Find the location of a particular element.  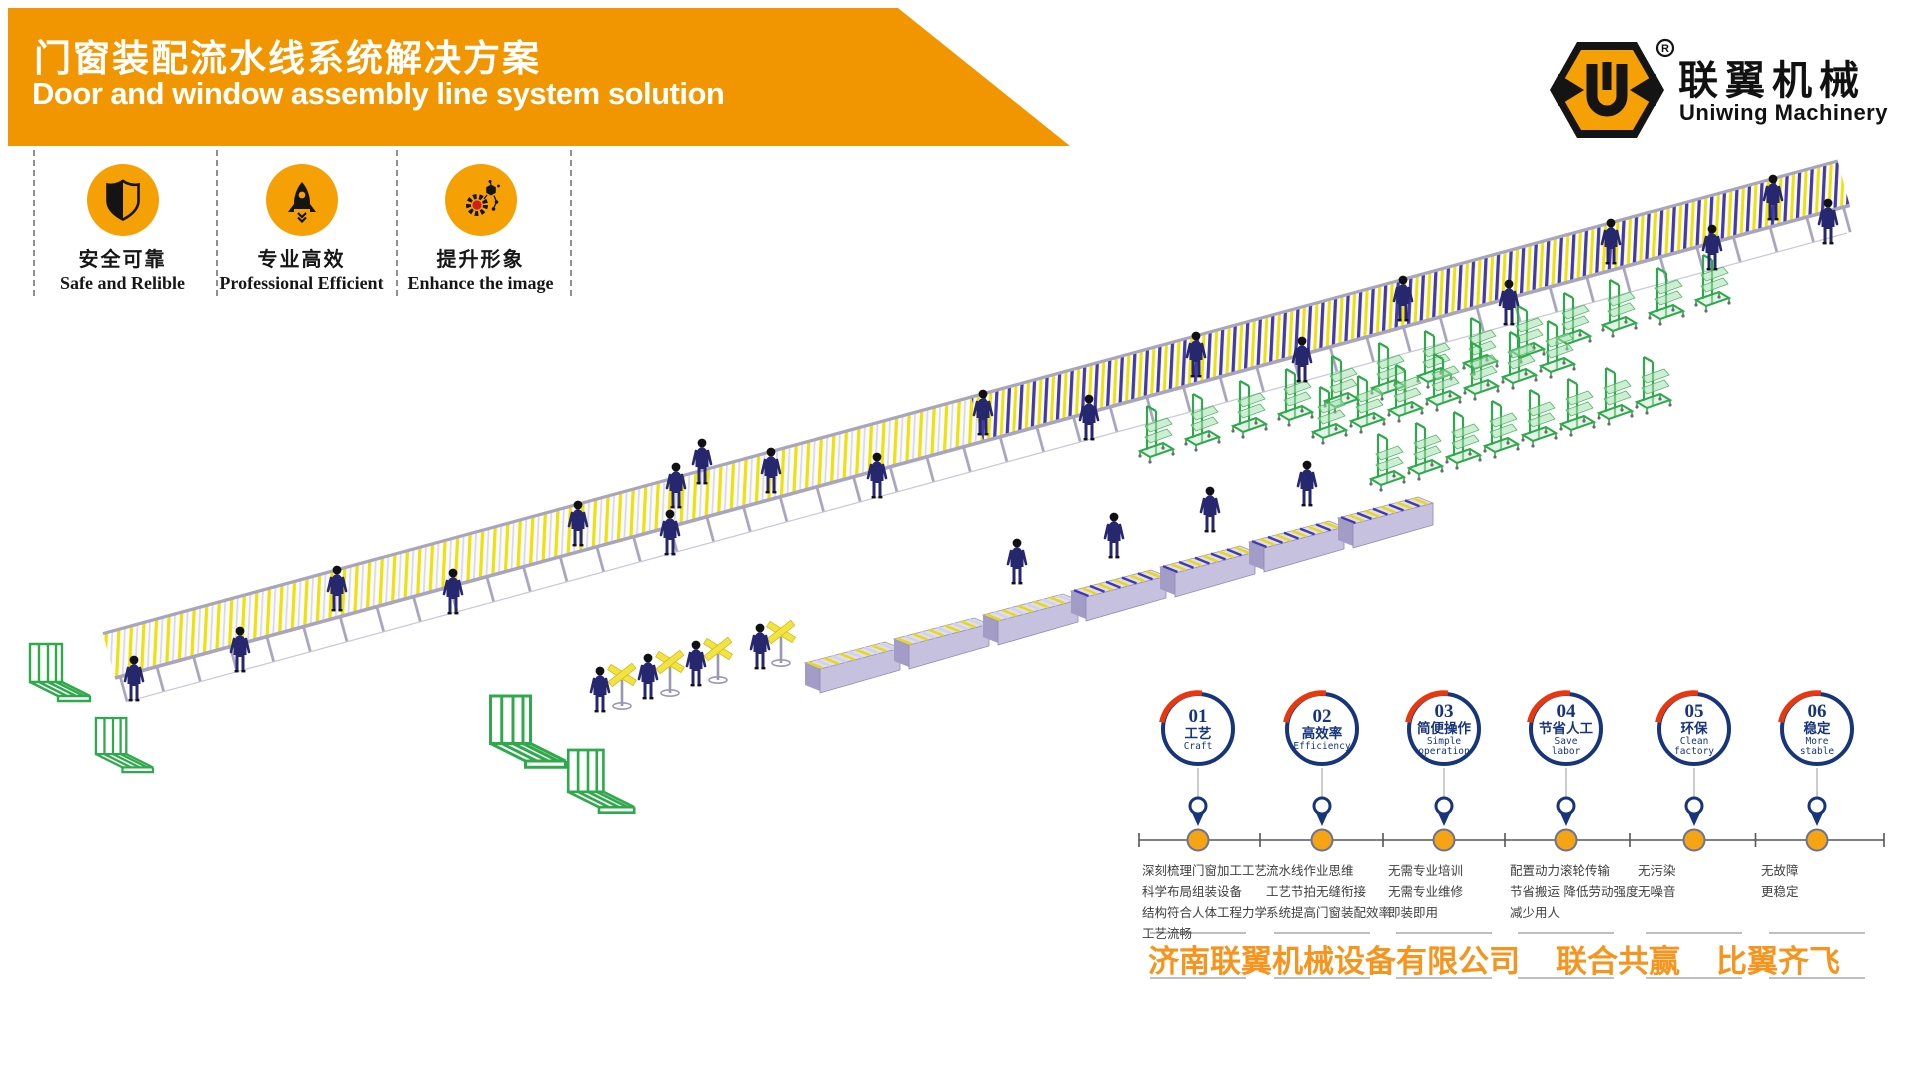

step-label-zh: 稳定 is located at coordinates (1817, 728).